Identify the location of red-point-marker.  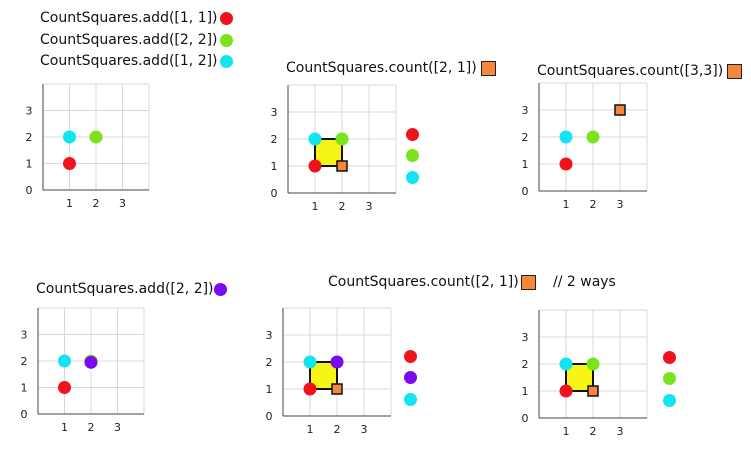
(226, 18).